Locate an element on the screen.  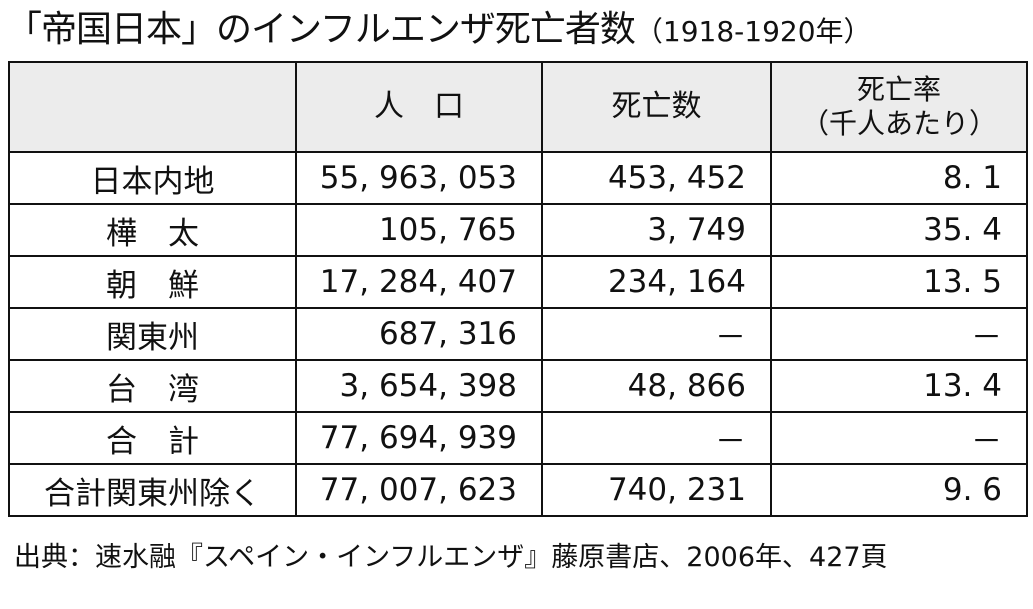
table-row: 台 湾 3, 654, 398 48, 866 13. 4 is located at coordinates (518, 386).